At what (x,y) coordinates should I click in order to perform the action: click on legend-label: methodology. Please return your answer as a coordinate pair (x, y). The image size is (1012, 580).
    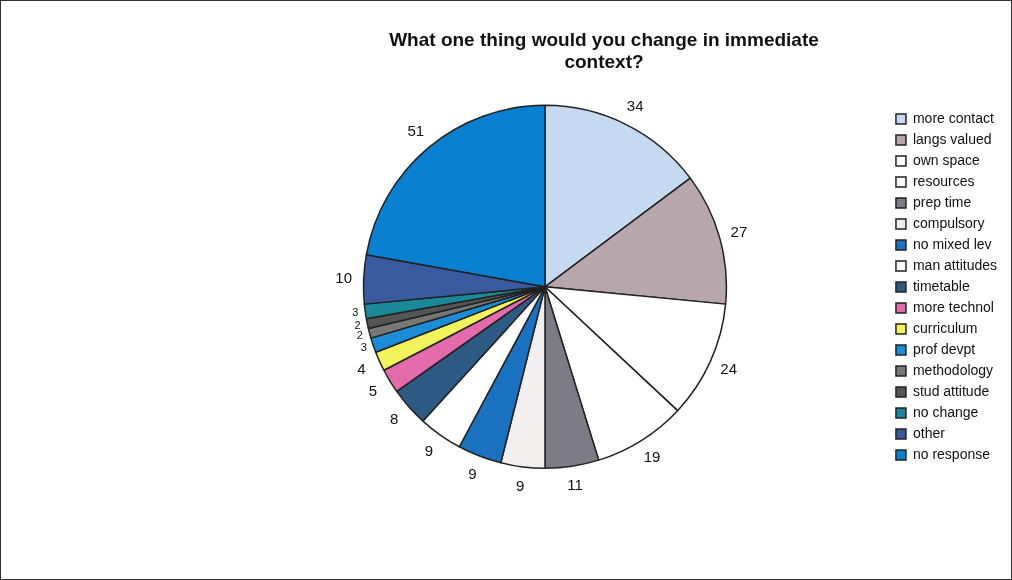
    Looking at the image, I should click on (953, 369).